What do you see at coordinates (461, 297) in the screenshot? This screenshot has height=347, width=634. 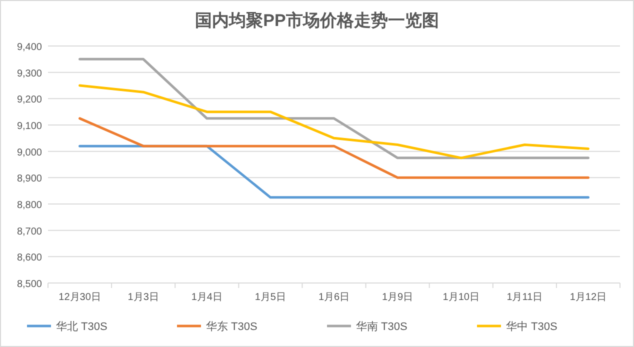 I see `x-tick-label: 1月10日` at bounding box center [461, 297].